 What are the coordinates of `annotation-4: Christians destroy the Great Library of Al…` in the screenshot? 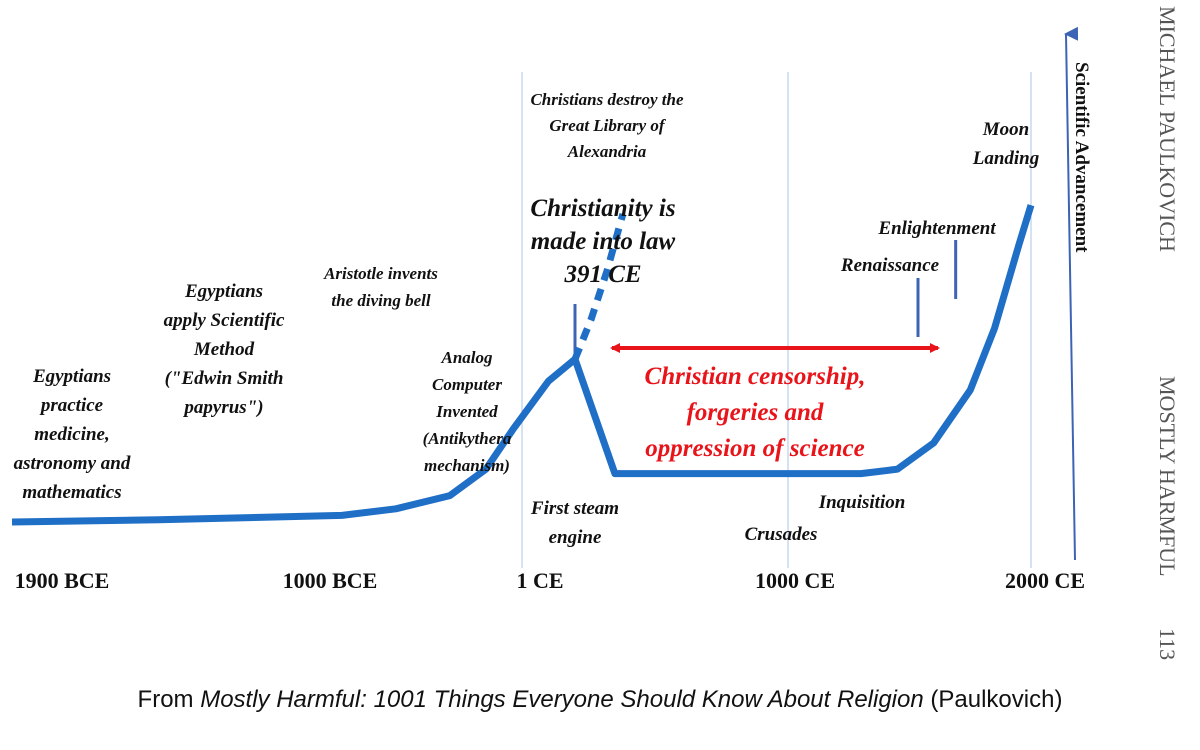 It's located at (606, 125).